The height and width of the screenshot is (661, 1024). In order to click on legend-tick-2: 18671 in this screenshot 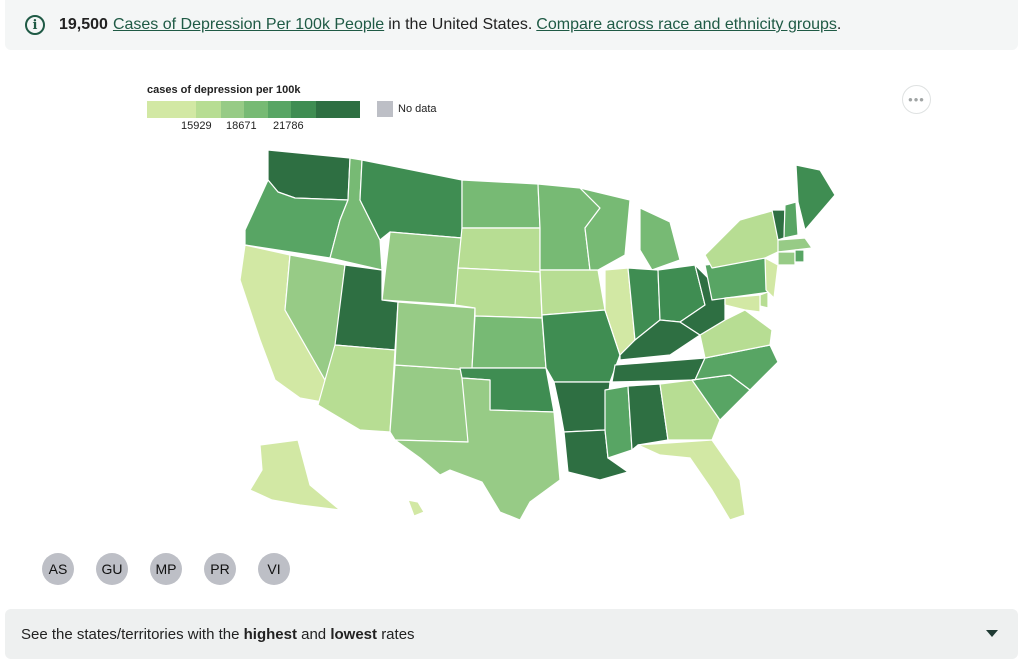, I will do `click(241, 126)`.